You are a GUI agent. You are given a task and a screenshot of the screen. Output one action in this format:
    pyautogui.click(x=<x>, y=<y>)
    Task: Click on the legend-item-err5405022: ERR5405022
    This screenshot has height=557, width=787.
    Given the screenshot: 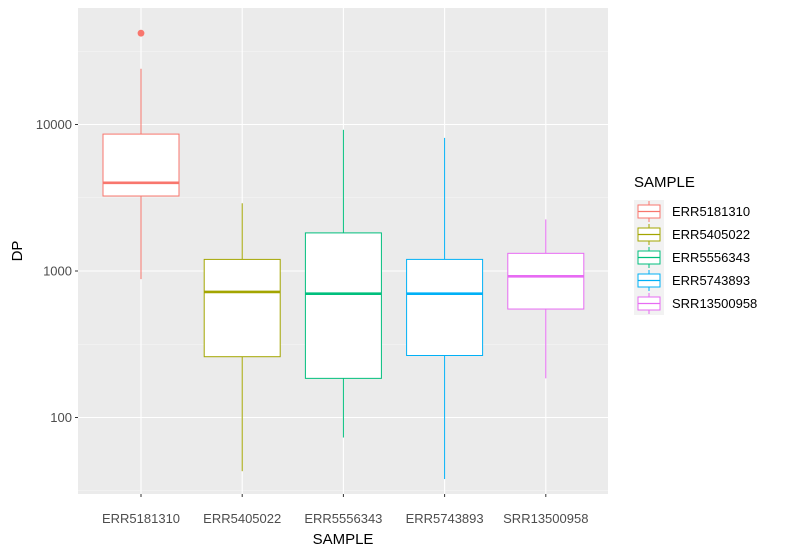 What is the action you would take?
    pyautogui.click(x=692, y=234)
    